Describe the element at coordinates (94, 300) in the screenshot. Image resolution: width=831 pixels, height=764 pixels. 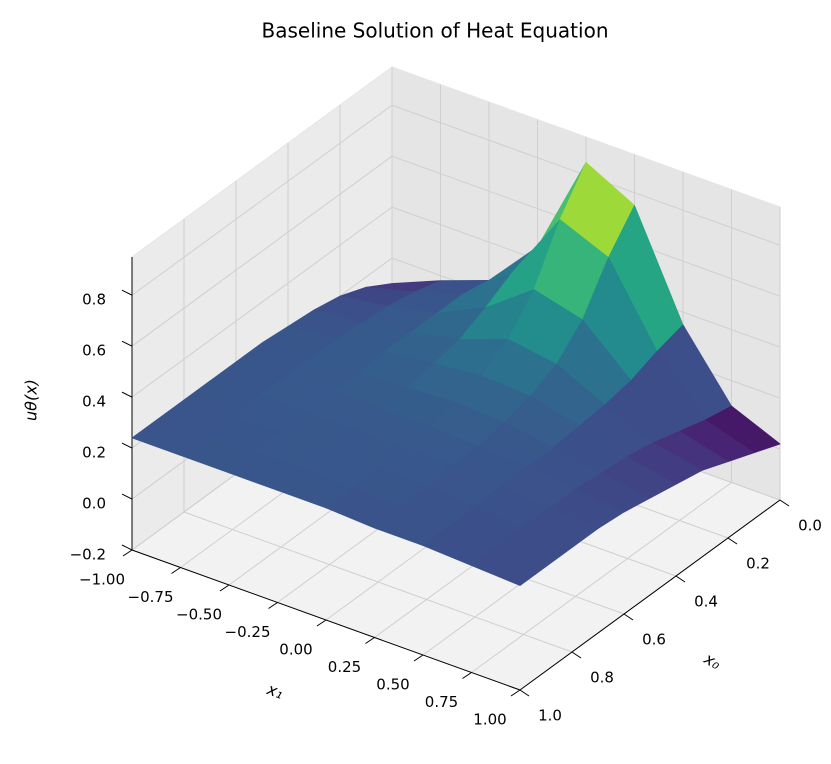
I see `z-tick-label: 0.8` at that location.